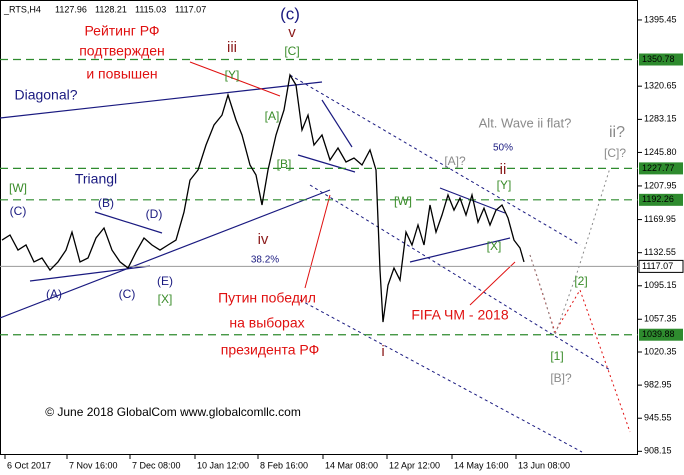  I want to click on annotation: 50%, so click(503, 148).